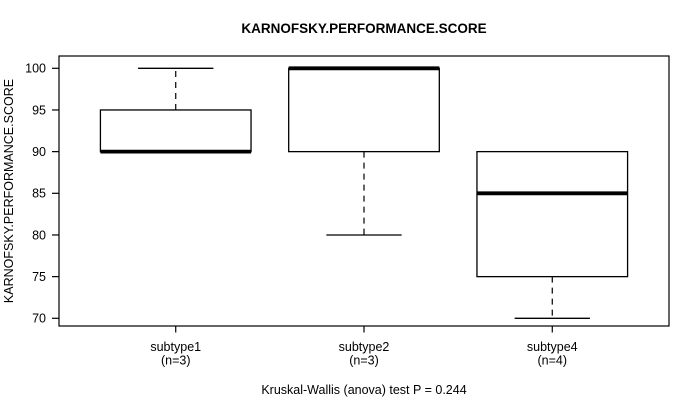 The height and width of the screenshot is (400, 700). Describe the element at coordinates (363, 390) in the screenshot. I see `caption-text: Kruskal-Wallis (anova) test P = 0.244` at that location.